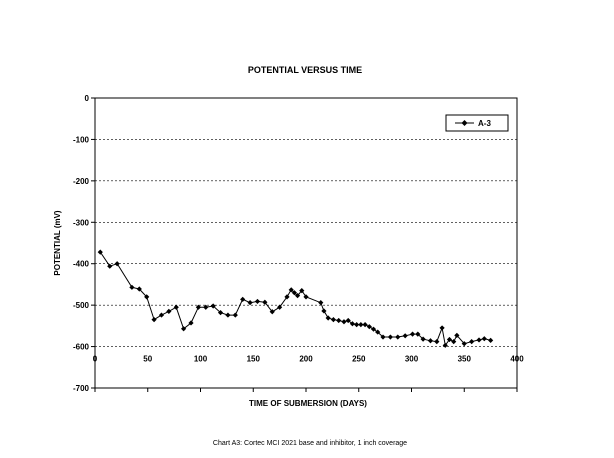  I want to click on x-tick-label: 100, so click(201, 359).